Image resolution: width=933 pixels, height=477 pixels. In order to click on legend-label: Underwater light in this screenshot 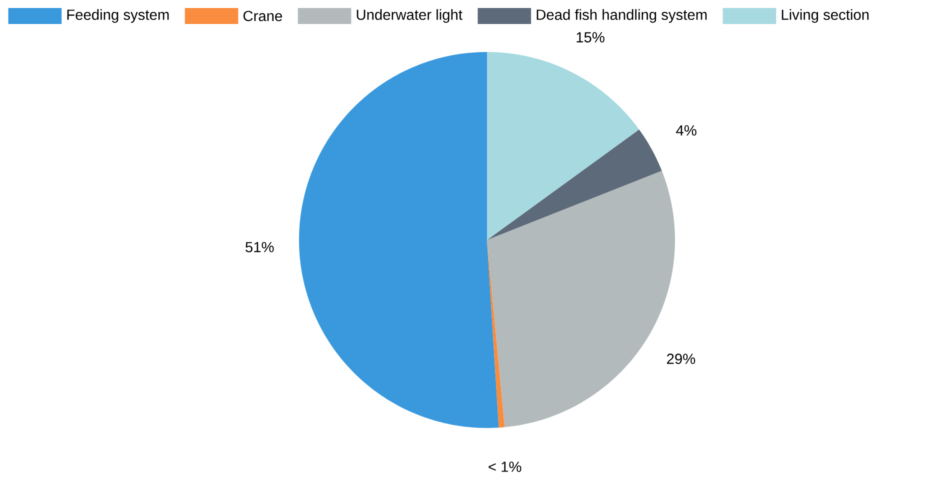, I will do `click(409, 16)`.